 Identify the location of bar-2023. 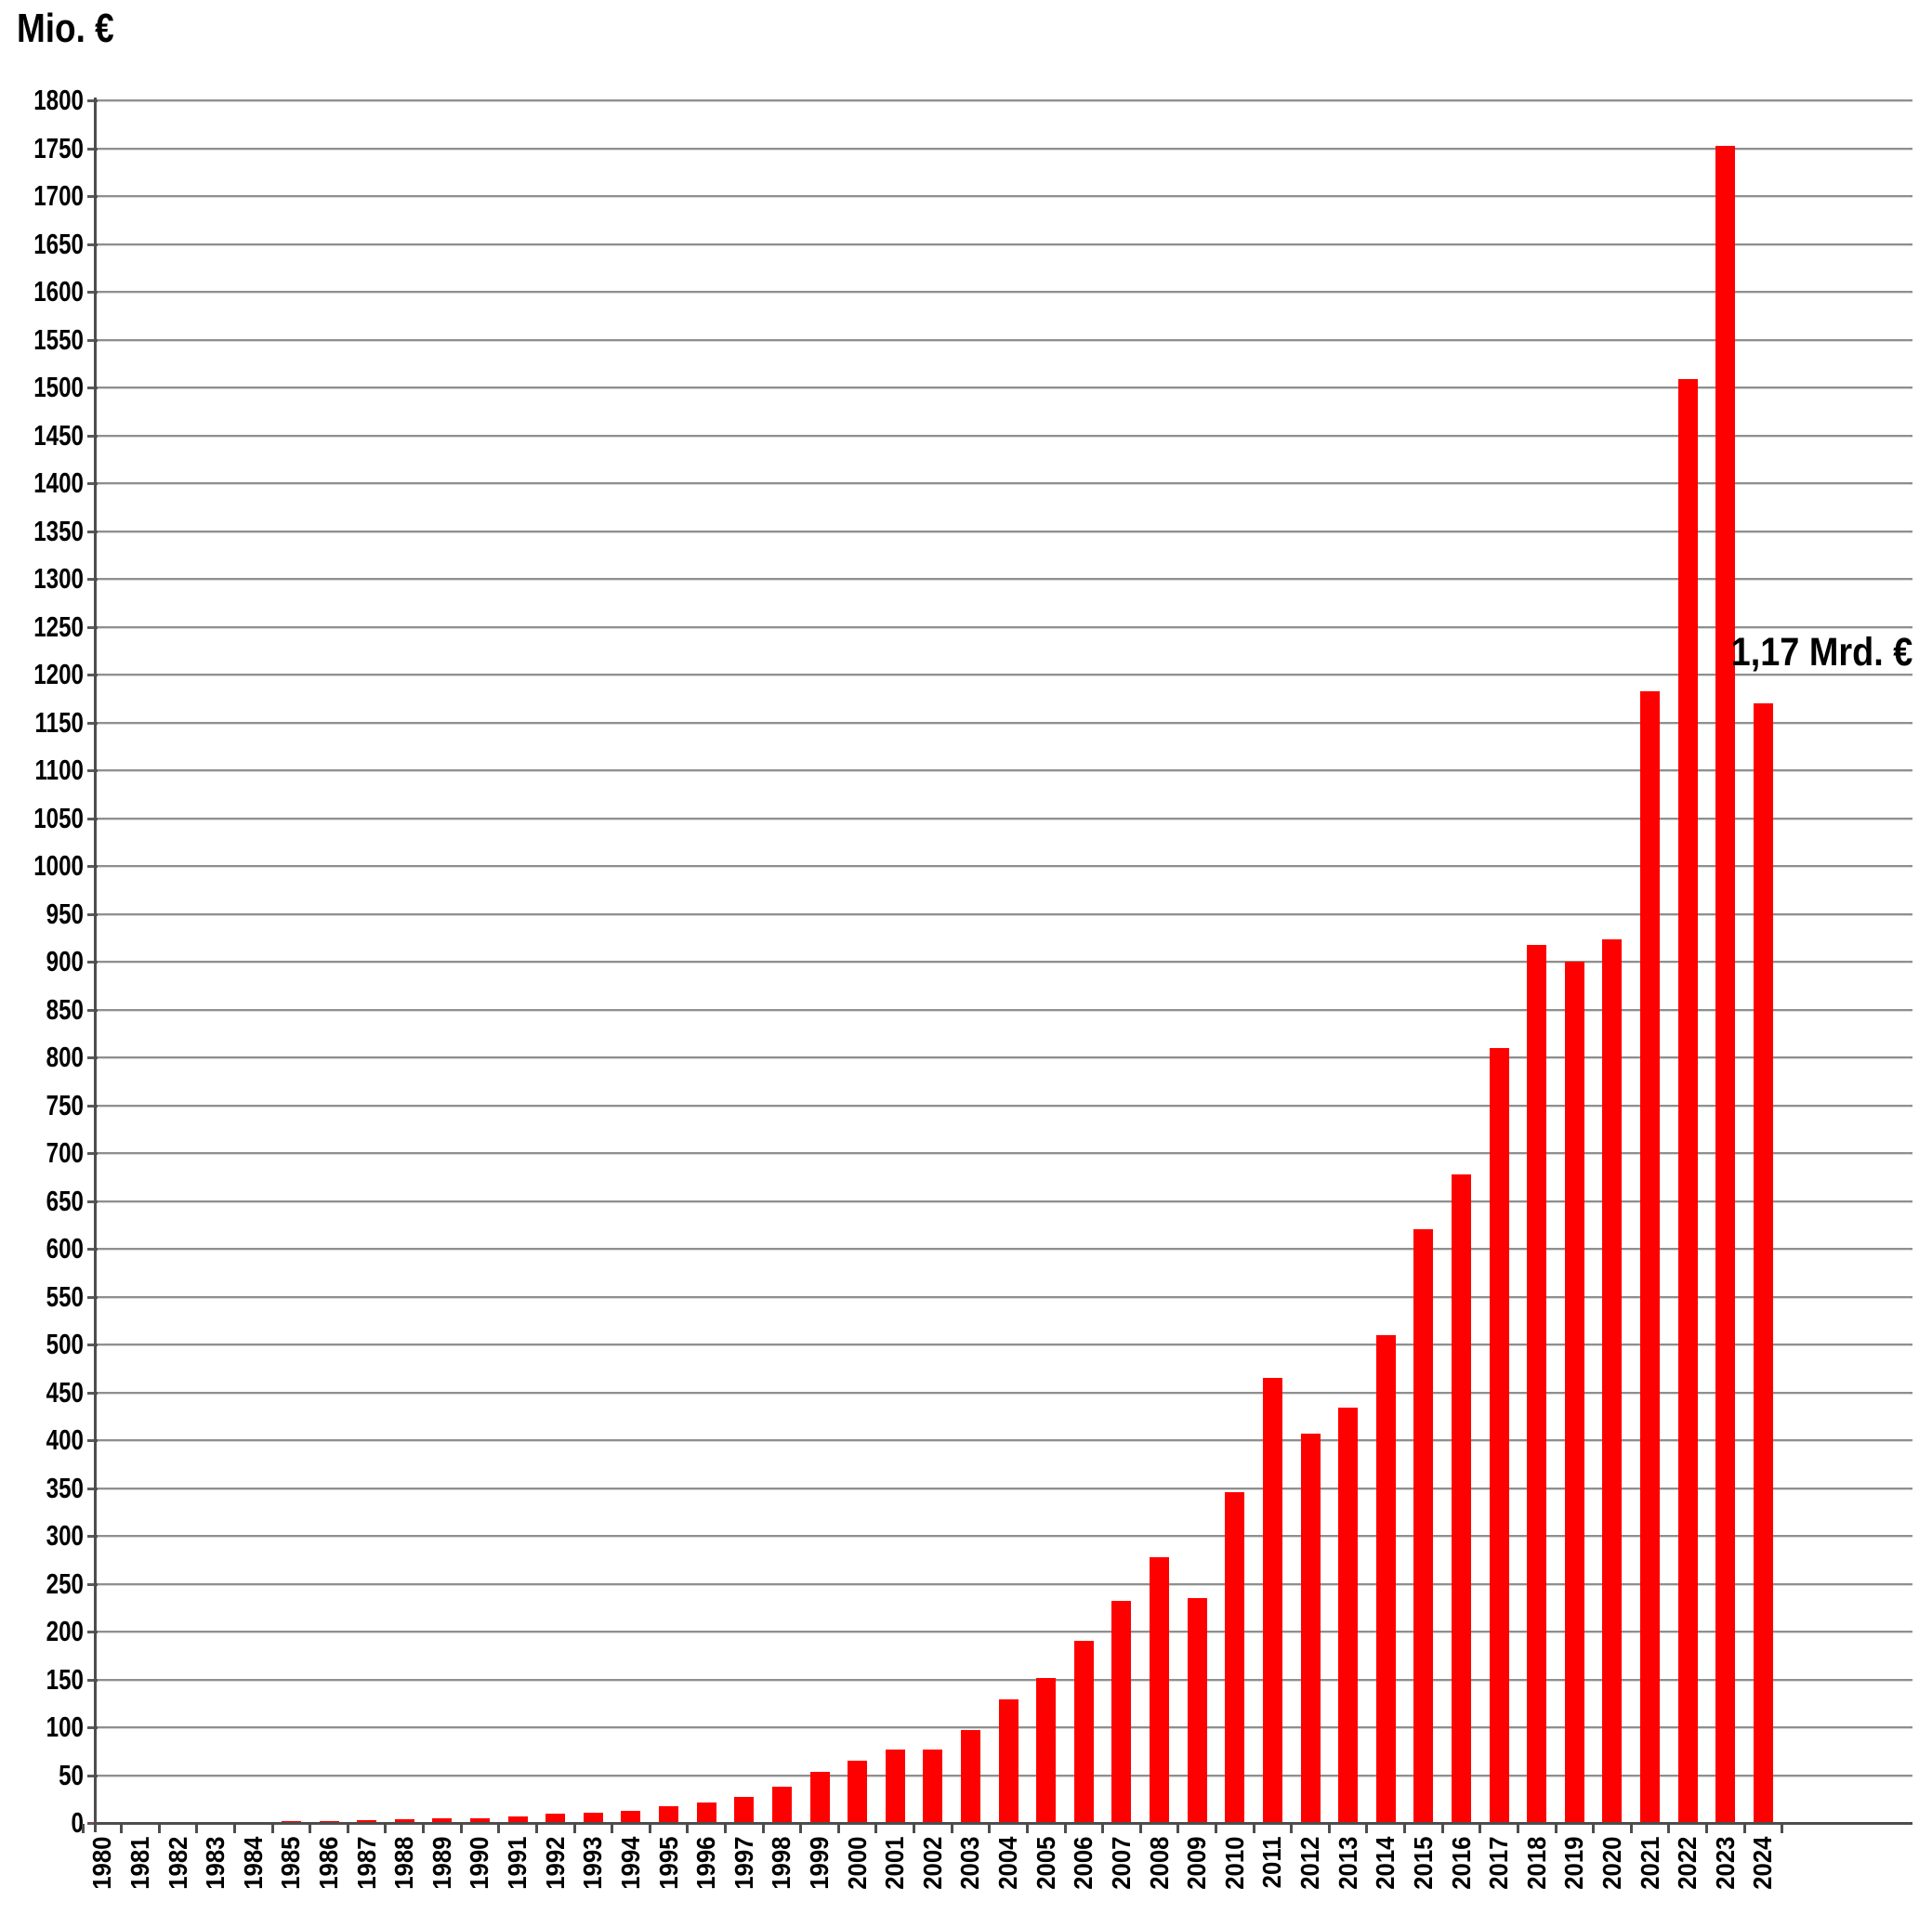
(1725, 984).